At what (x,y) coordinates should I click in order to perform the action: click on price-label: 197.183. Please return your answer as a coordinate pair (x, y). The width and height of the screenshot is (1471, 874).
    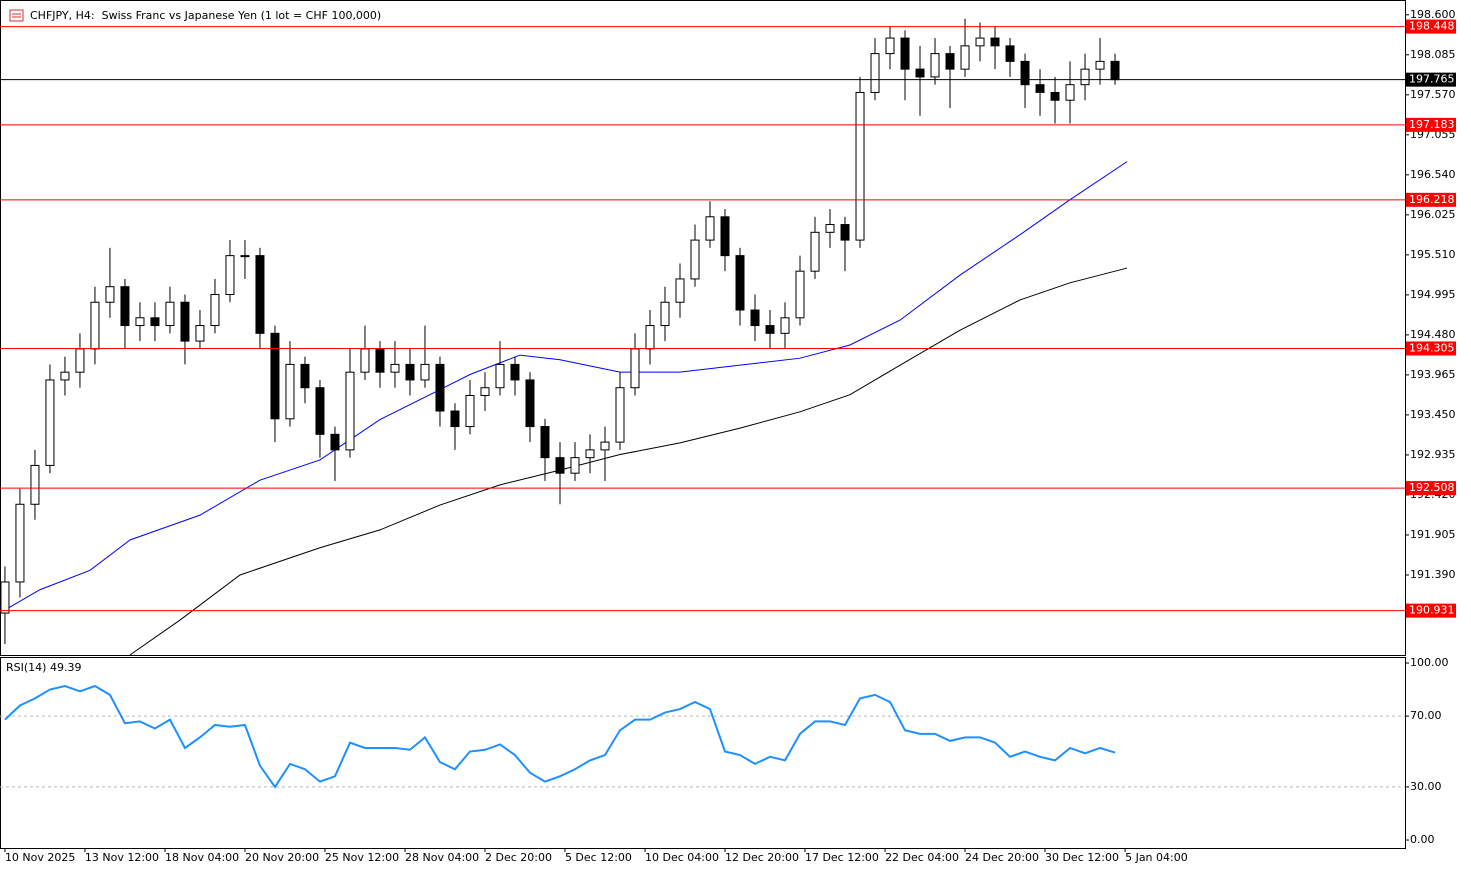
    Looking at the image, I should click on (1432, 124).